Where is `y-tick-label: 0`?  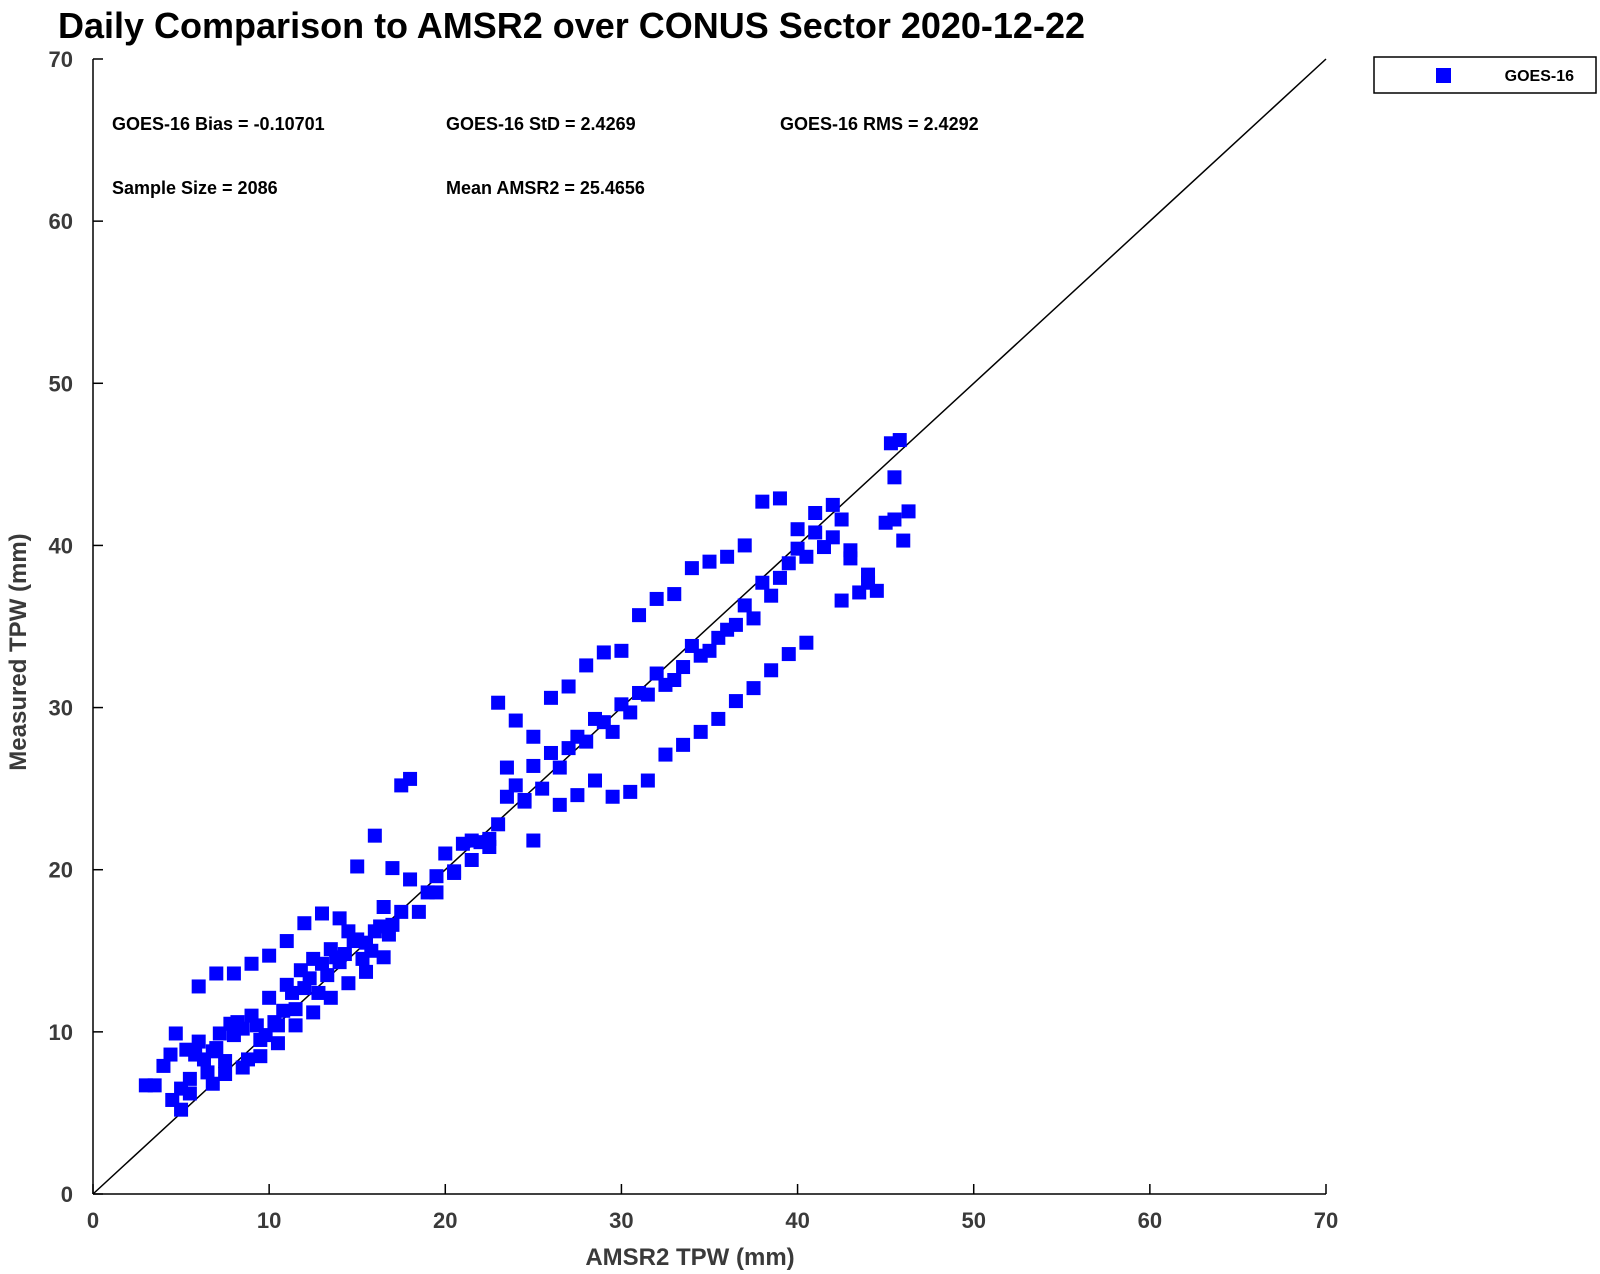 y-tick-label: 0 is located at coordinates (67, 1194).